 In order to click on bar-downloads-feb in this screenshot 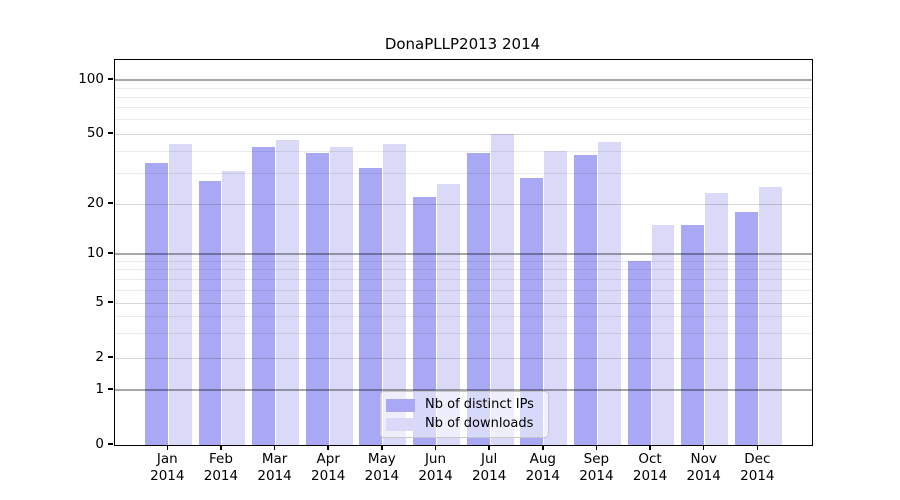, I will do `click(234, 307)`.